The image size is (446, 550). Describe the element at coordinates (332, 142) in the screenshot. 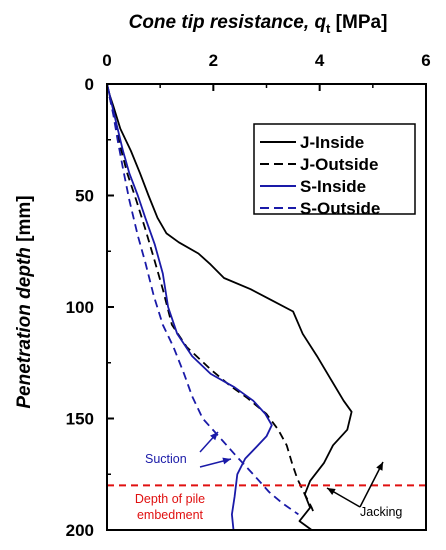

I see `legend-label: J-Inside` at that location.